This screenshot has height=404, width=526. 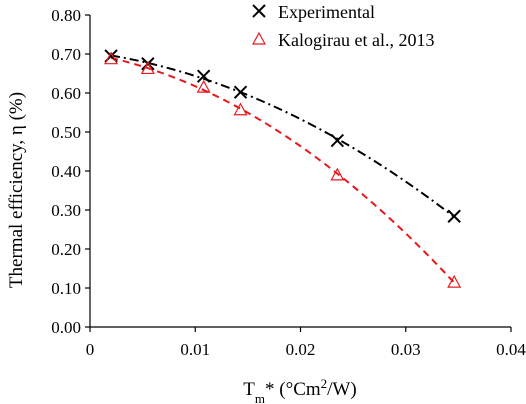 I want to click on legend: Experimental Kalogirau et al., 2013, so click(x=342, y=26).